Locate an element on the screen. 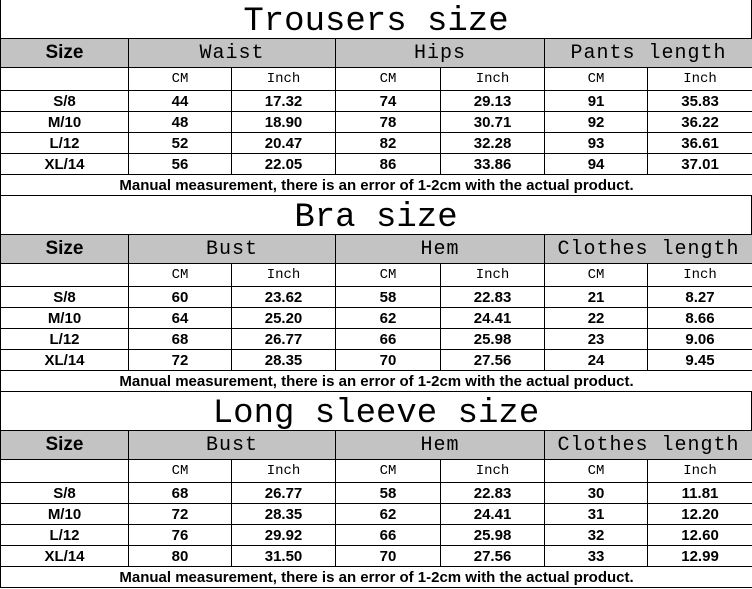  value-cell: 56 is located at coordinates (180, 164).